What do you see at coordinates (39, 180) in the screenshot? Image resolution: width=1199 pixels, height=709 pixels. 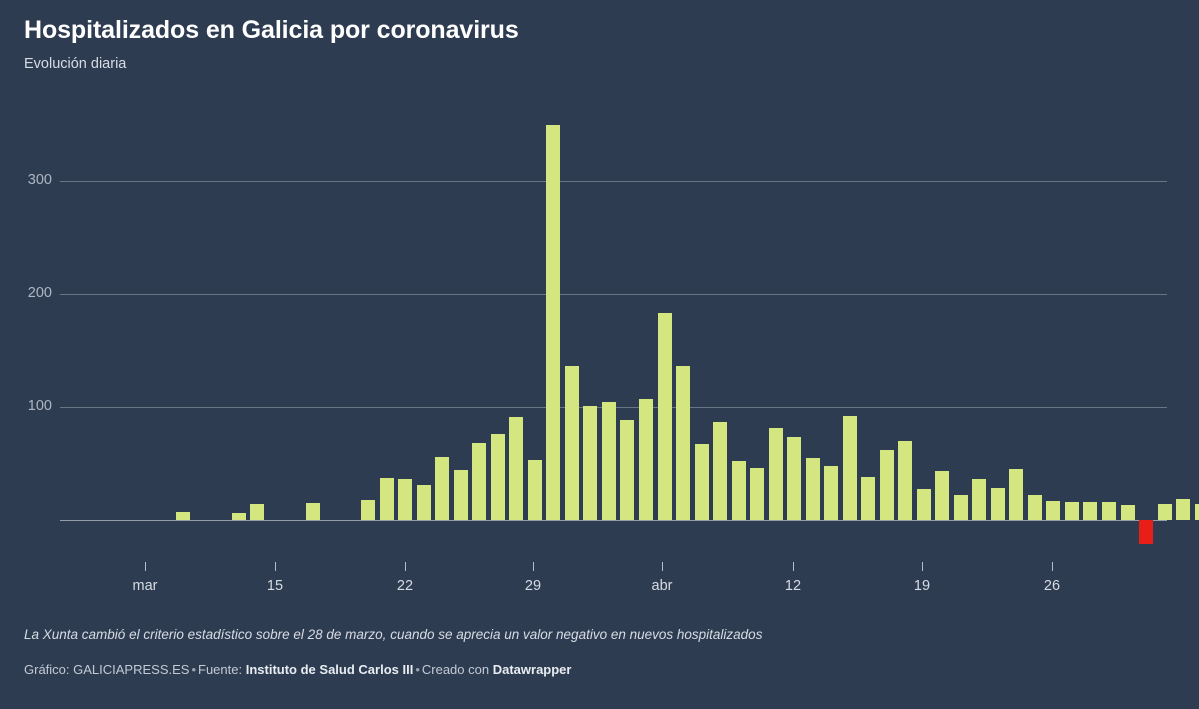 I see `y-axis-tick-300: 300` at bounding box center [39, 180].